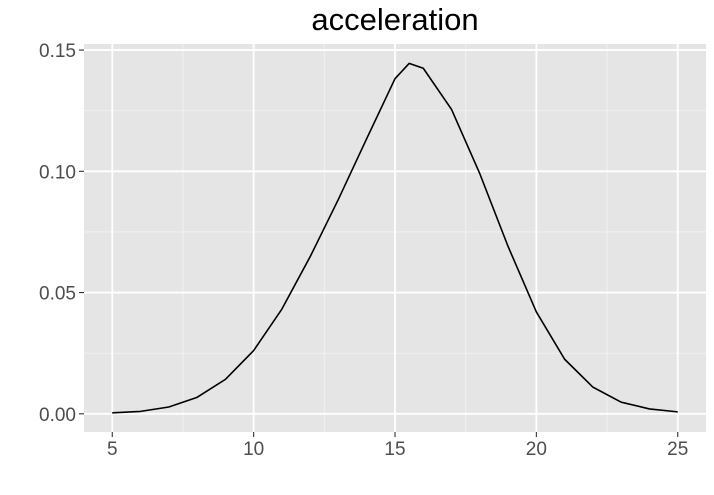 The image size is (714, 495). Describe the element at coordinates (57, 51) in the screenshot. I see `y-tick-label: 0.15` at that location.